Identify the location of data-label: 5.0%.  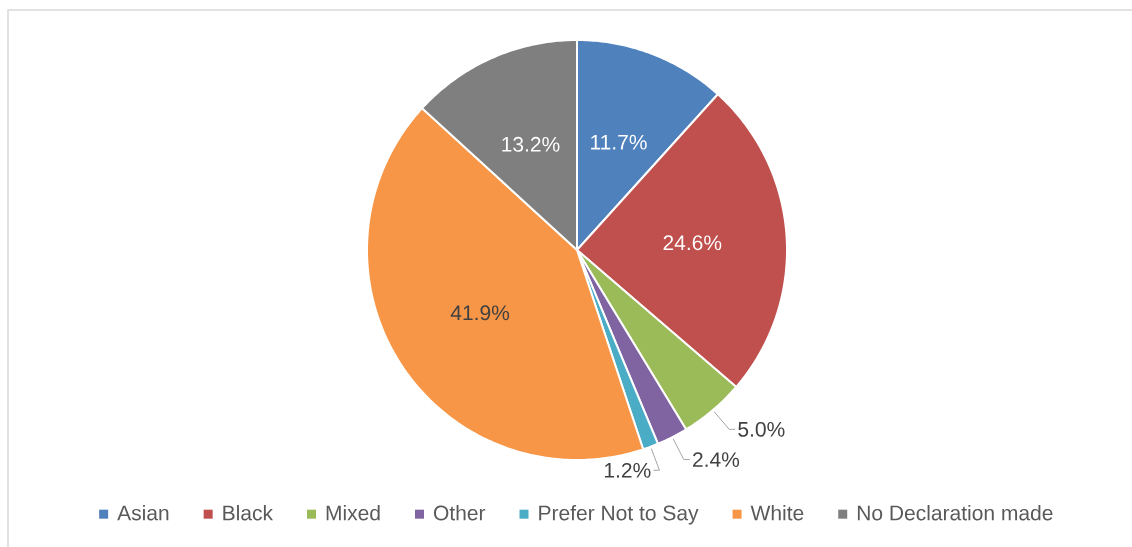
(761, 429).